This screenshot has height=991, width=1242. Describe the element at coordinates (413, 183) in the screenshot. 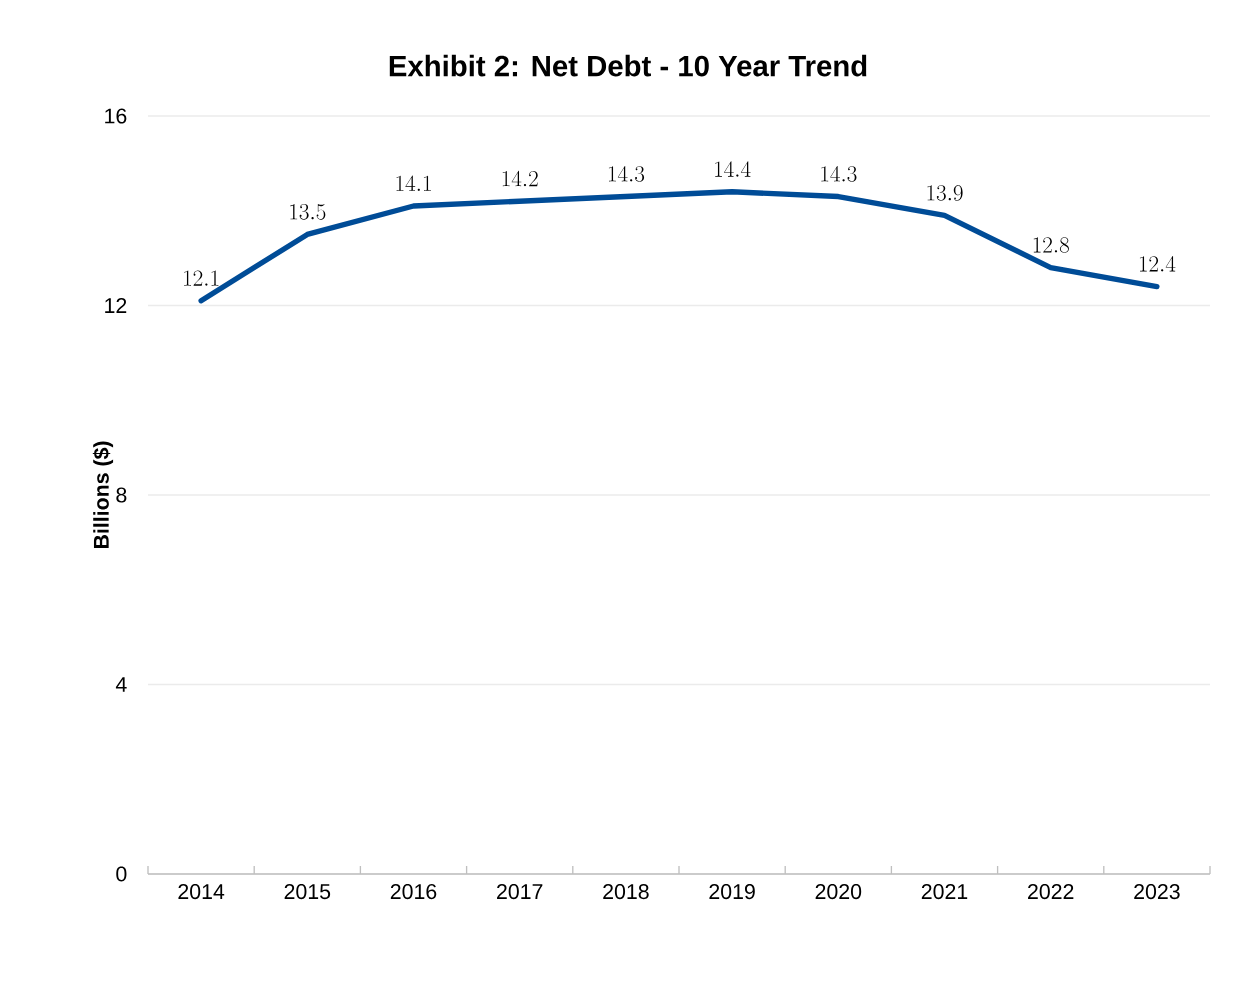

I see `data-label: 14. 1` at that location.